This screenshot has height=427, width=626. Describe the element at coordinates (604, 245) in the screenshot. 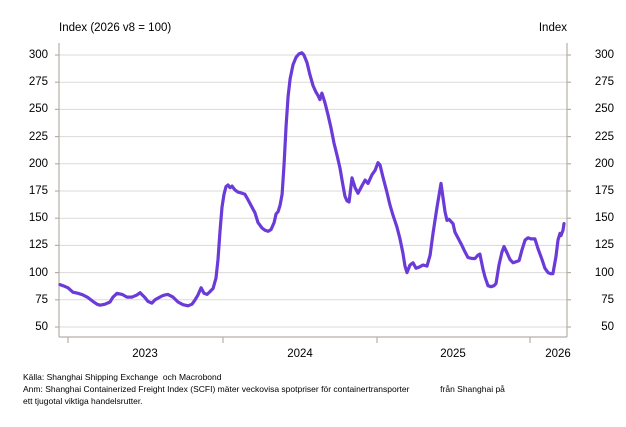

I see `y-axis-label-right: 125` at that location.